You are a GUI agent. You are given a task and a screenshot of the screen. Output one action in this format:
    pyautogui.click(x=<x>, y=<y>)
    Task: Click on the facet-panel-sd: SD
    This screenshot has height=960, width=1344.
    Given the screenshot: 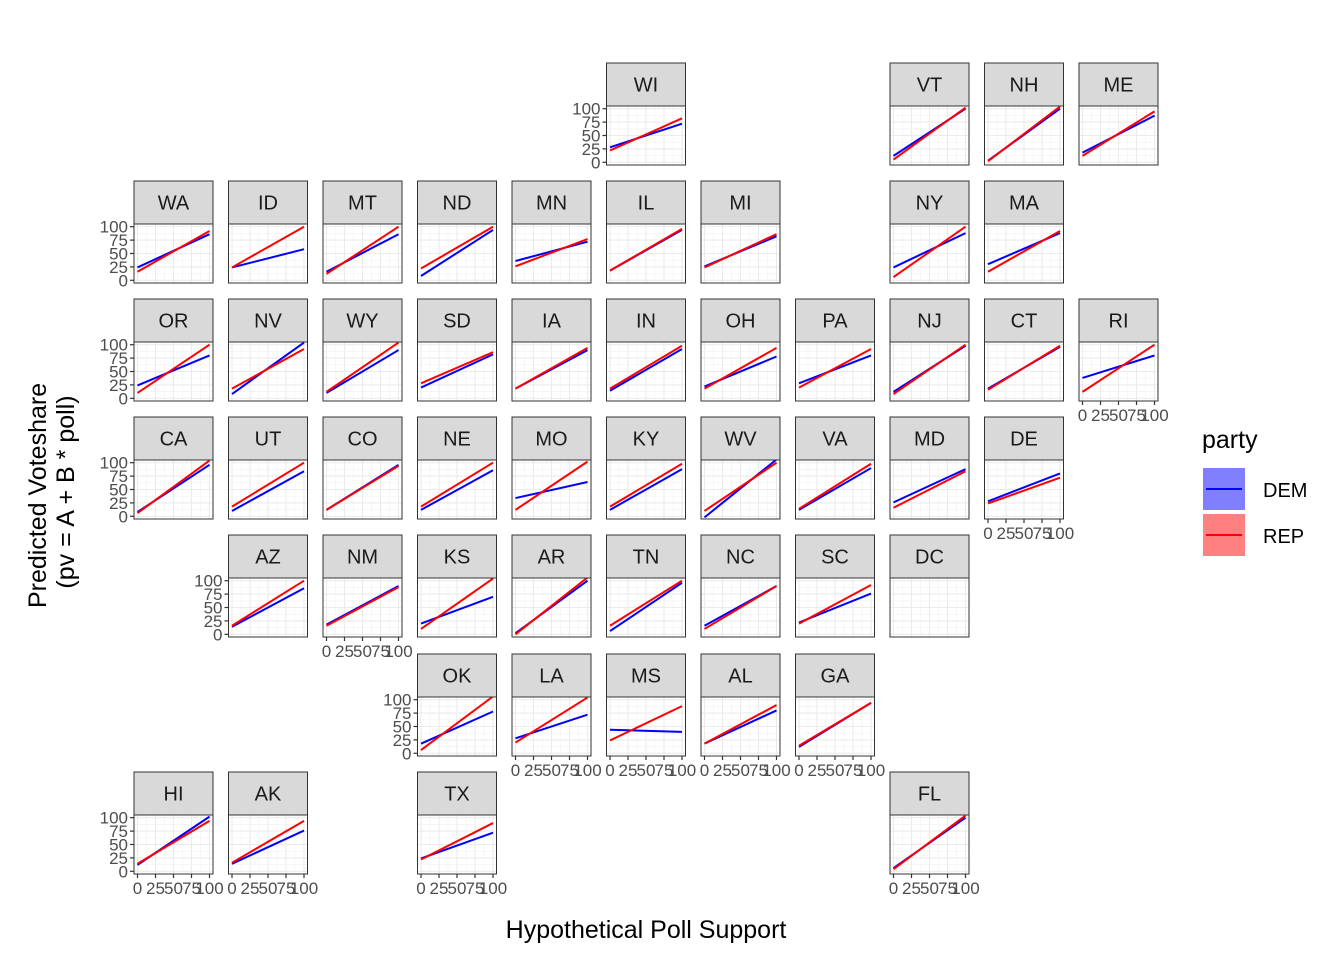 What is the action you would take?
    pyautogui.click(x=457, y=350)
    